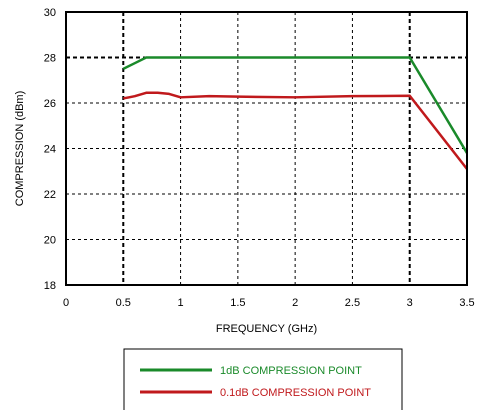 The image size is (477, 410). I want to click on legend-label-1db: 1dB COMPRESSION POINT, so click(291, 371).